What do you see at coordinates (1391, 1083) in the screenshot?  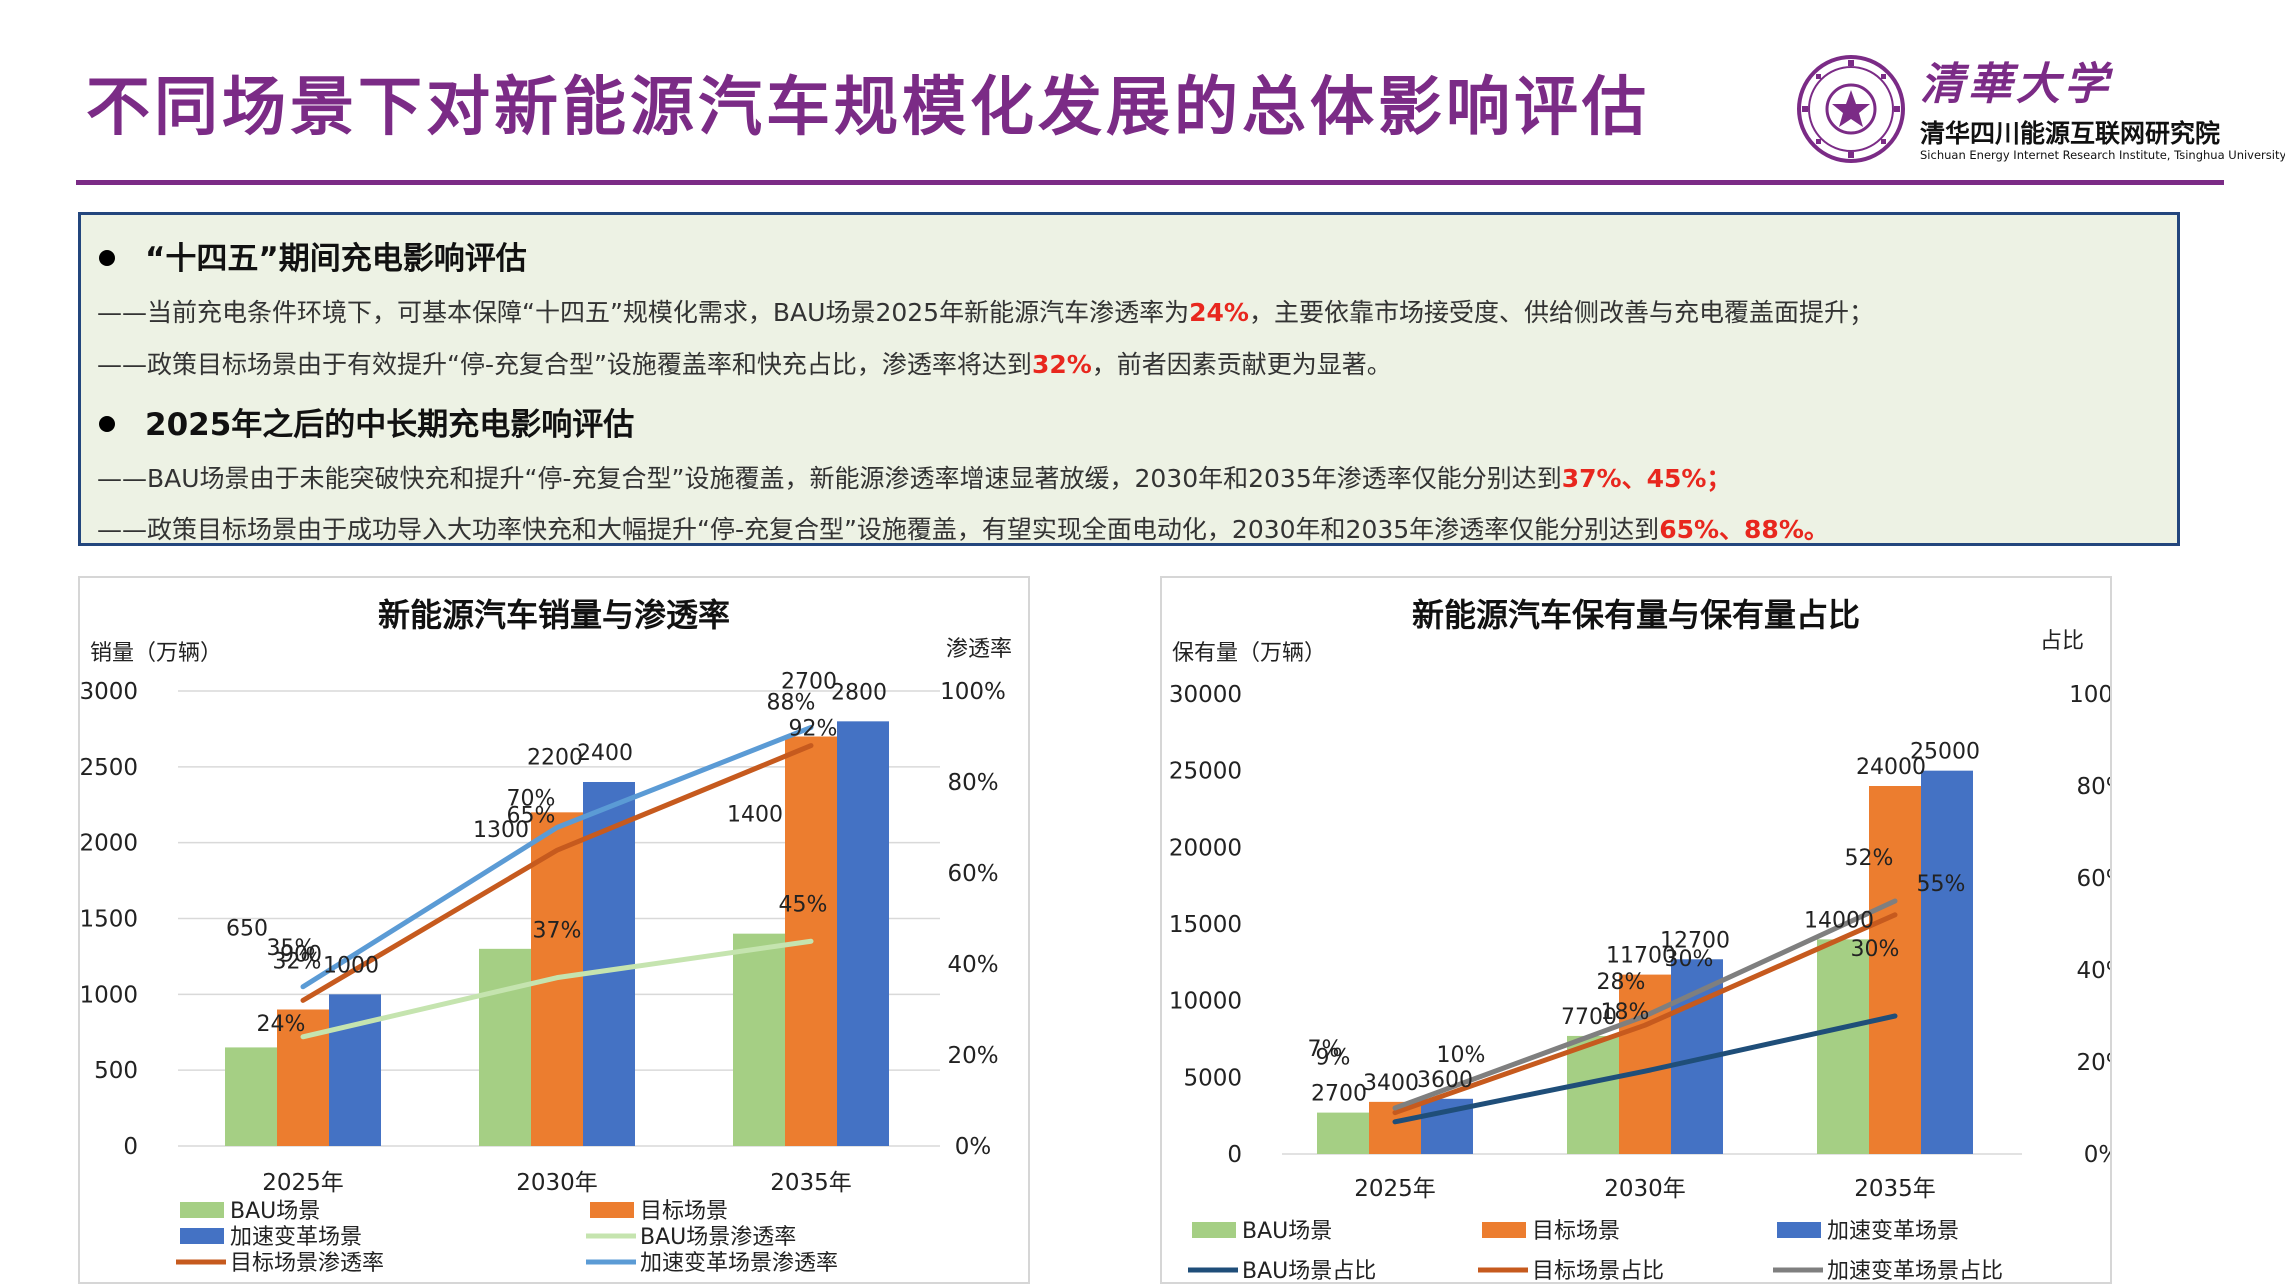 I see `bar-value-label: 3400` at bounding box center [1391, 1083].